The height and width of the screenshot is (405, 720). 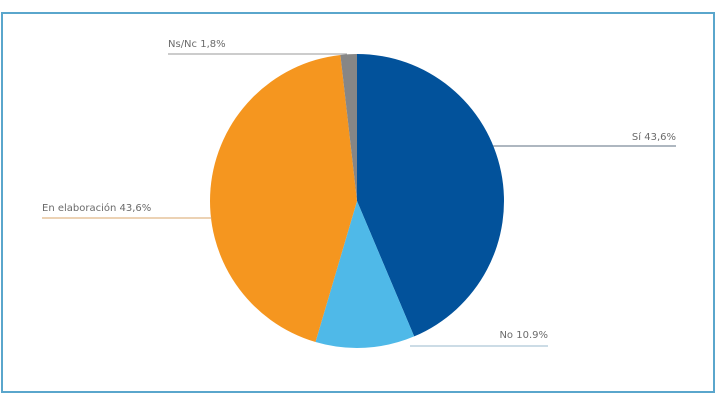 What do you see at coordinates (96, 208) in the screenshot?
I see `label-en-elaboracion: En elaboración 43,6%` at bounding box center [96, 208].